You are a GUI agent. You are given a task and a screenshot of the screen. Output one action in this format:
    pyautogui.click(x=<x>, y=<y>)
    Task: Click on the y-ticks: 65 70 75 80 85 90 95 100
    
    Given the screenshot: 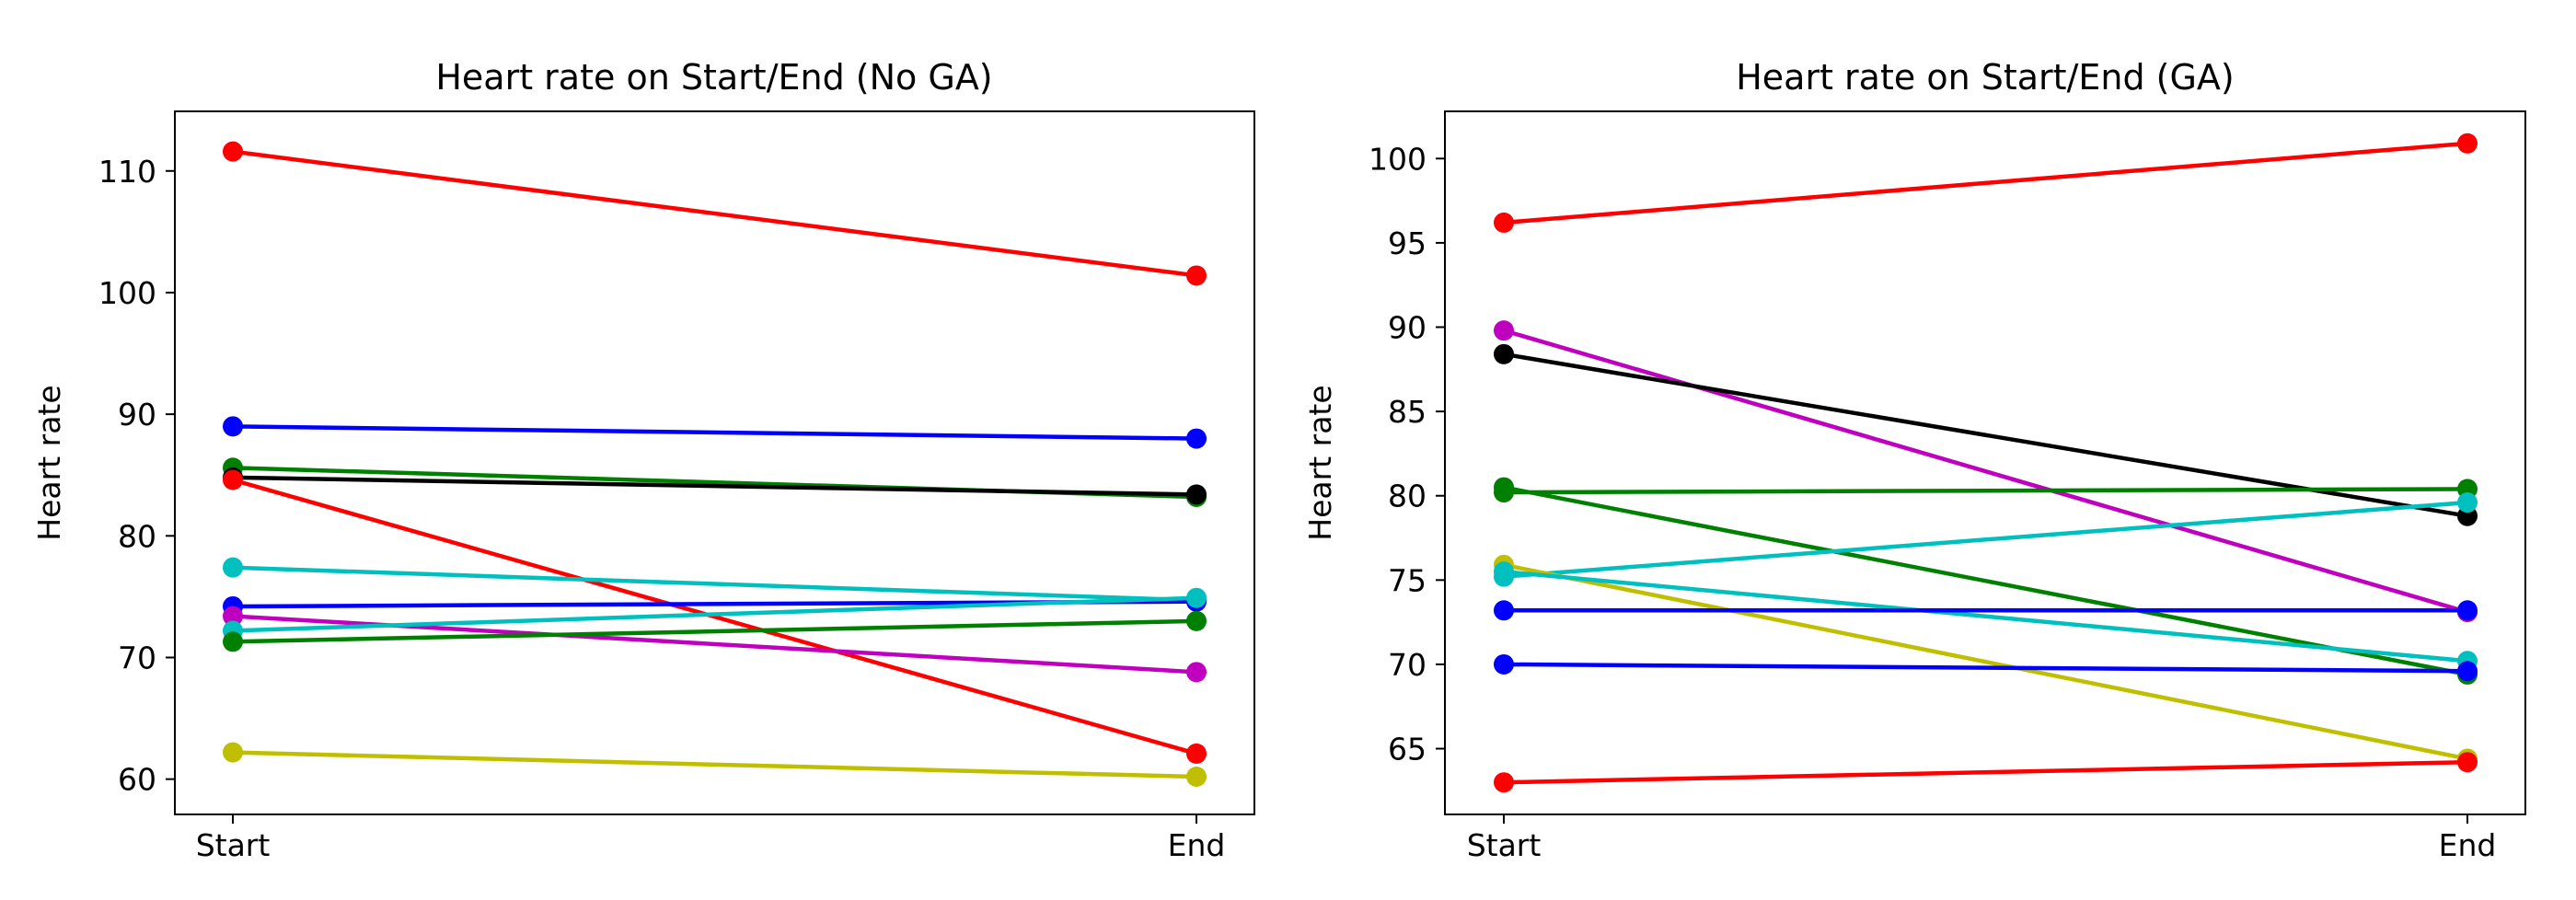 What is the action you would take?
    pyautogui.click(x=1407, y=454)
    